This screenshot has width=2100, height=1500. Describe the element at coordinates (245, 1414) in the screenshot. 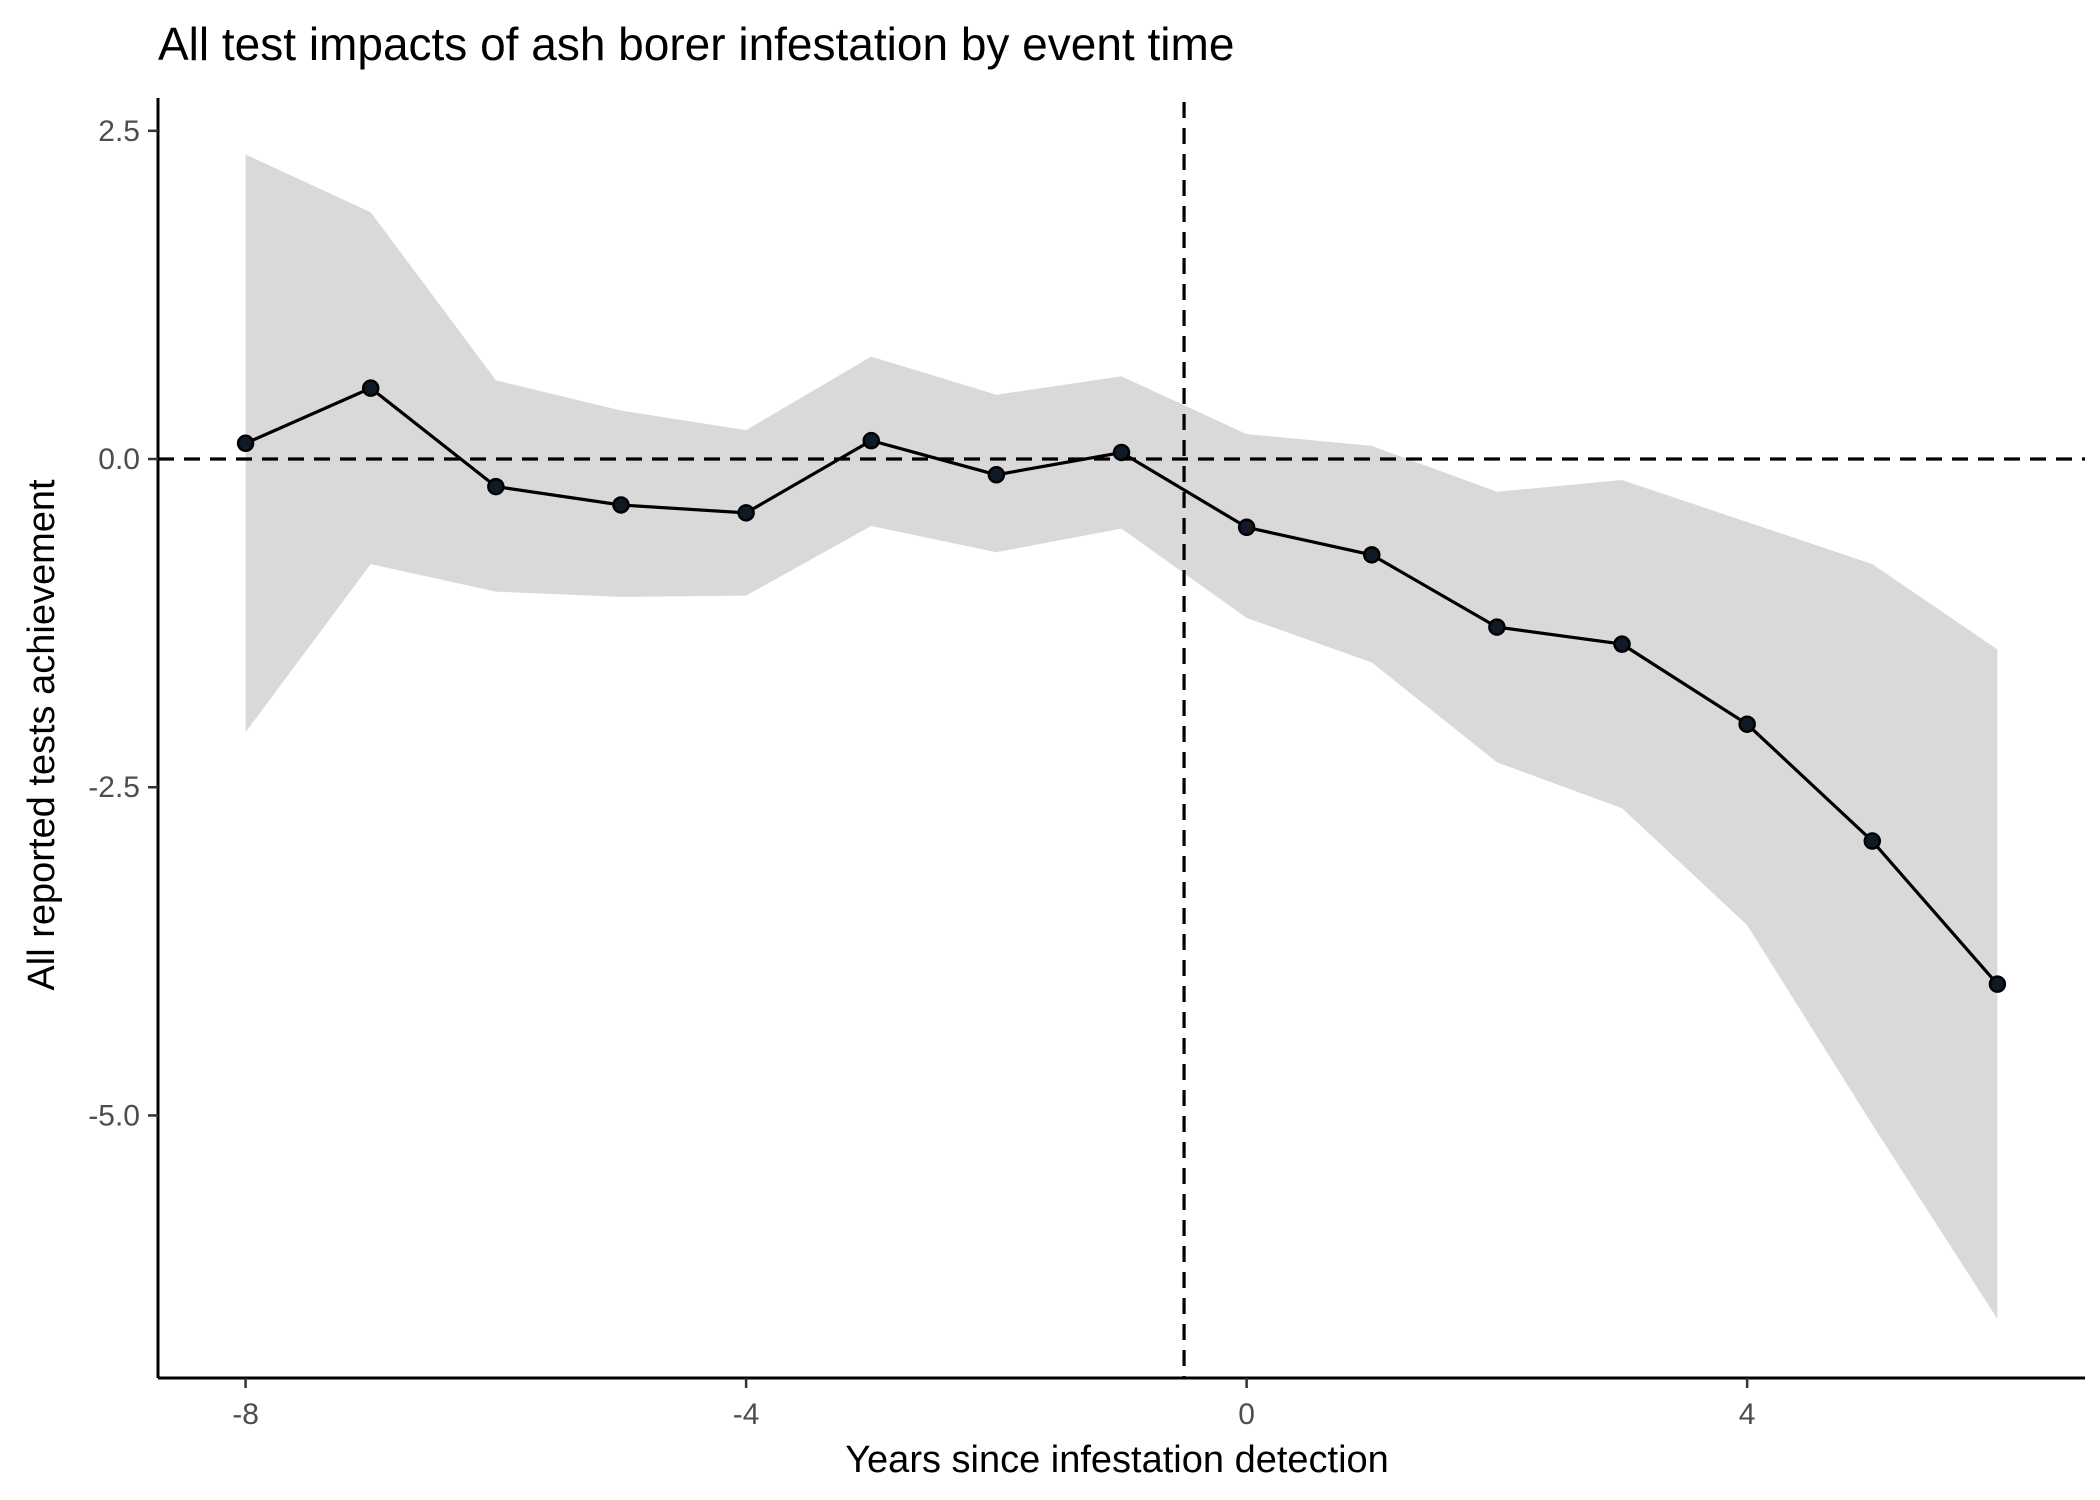

I see `x-tick-label: -8` at that location.